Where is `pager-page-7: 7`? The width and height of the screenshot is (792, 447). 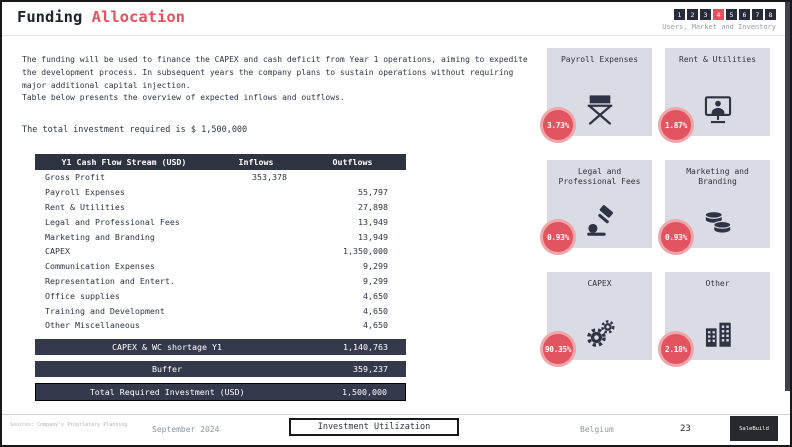
pager-page-7: 7 is located at coordinates (757, 14).